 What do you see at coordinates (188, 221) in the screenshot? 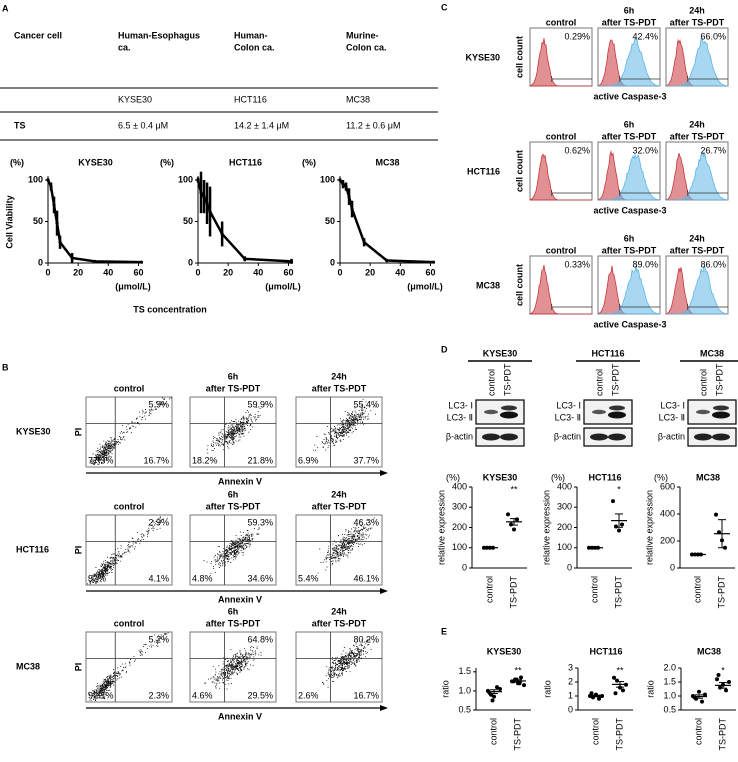
I see `y-tick-label: 50` at bounding box center [188, 221].